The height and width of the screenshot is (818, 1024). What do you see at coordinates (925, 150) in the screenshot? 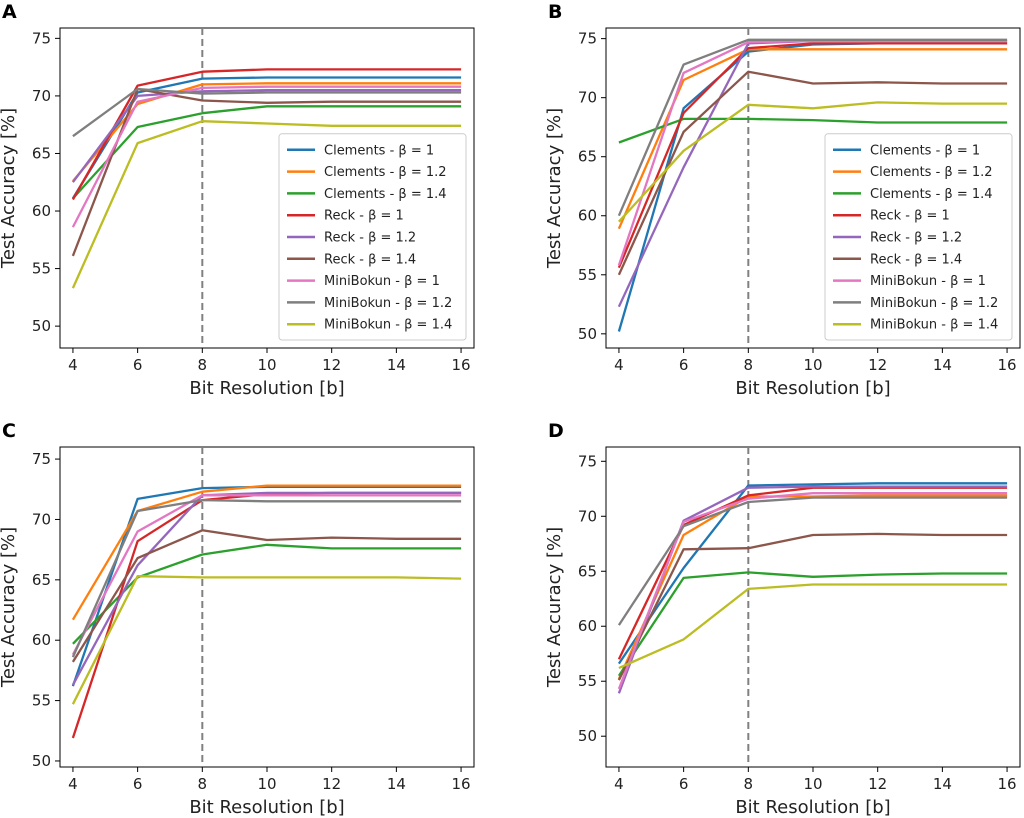
I see `legend-label: Clements - β = 1` at bounding box center [925, 150].